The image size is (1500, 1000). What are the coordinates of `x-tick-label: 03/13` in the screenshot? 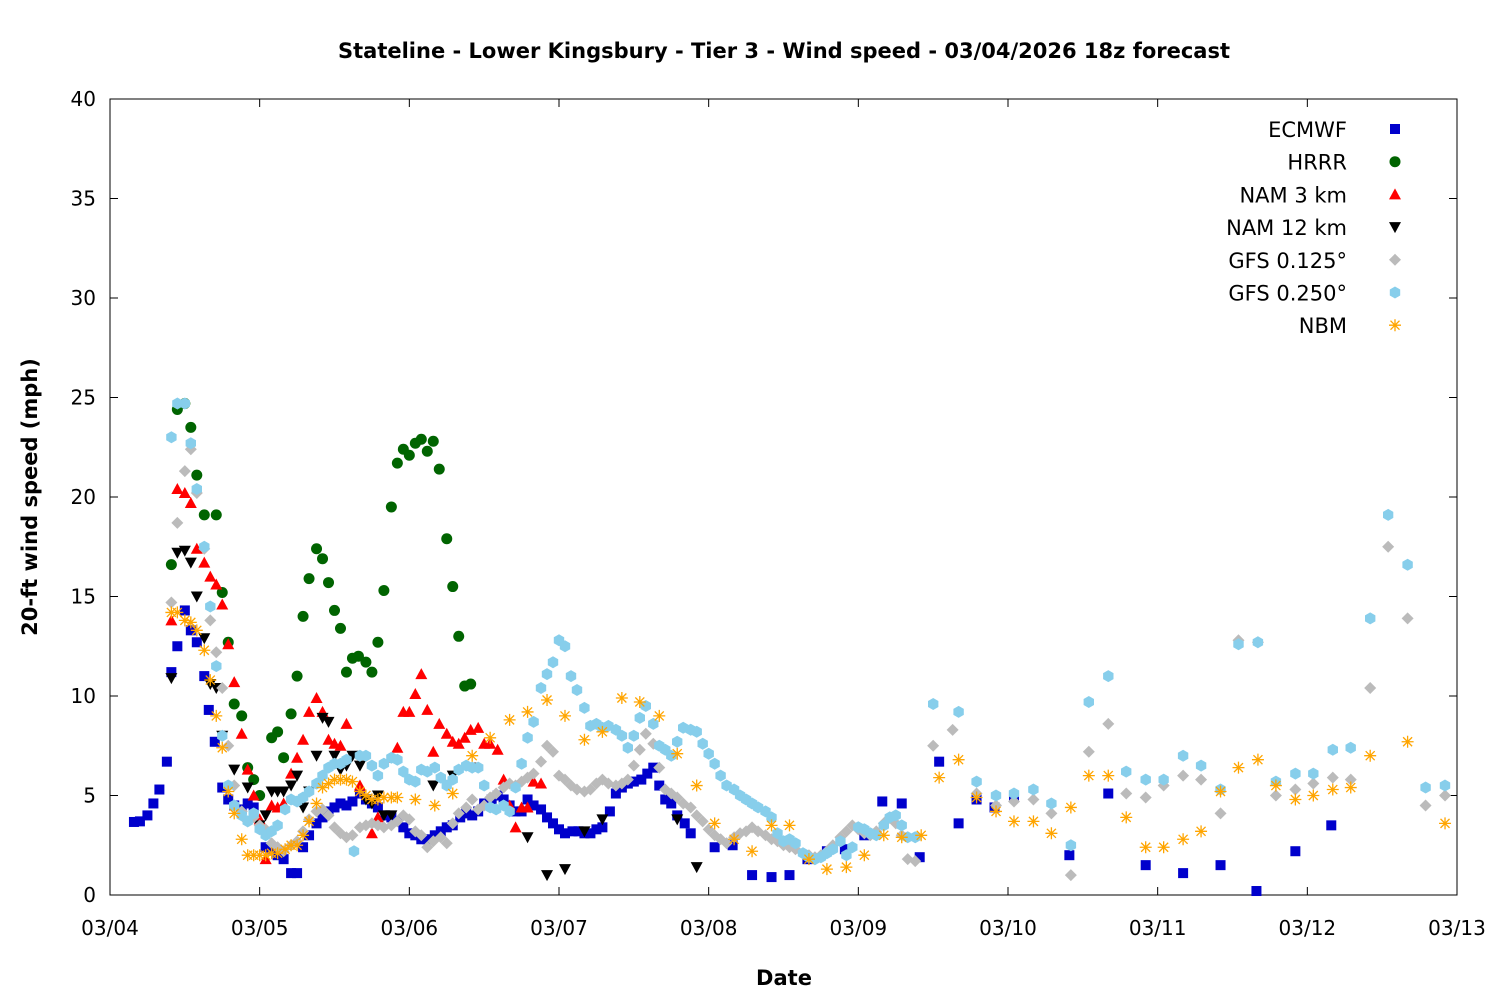 It's located at (1457, 928).